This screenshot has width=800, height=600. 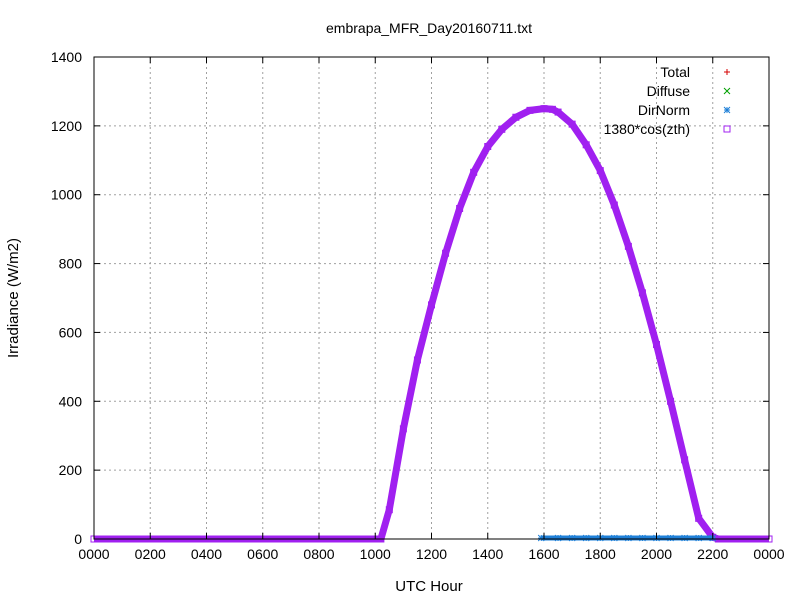 What do you see at coordinates (262, 554) in the screenshot?
I see `x-tick-label: 0600` at bounding box center [262, 554].